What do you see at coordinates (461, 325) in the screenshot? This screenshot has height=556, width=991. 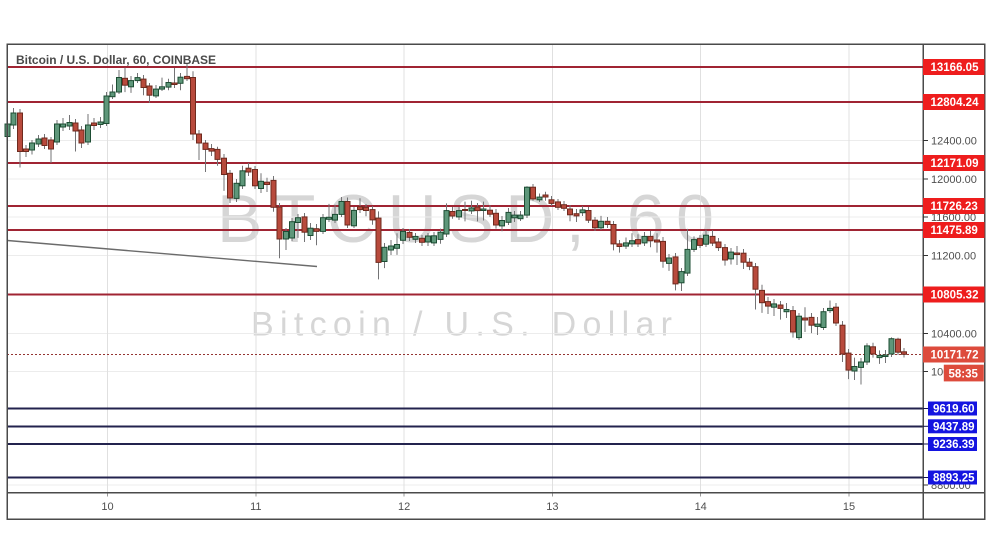 I see `svg-text: Bitcoin / U.S. Dollar` at bounding box center [461, 325].